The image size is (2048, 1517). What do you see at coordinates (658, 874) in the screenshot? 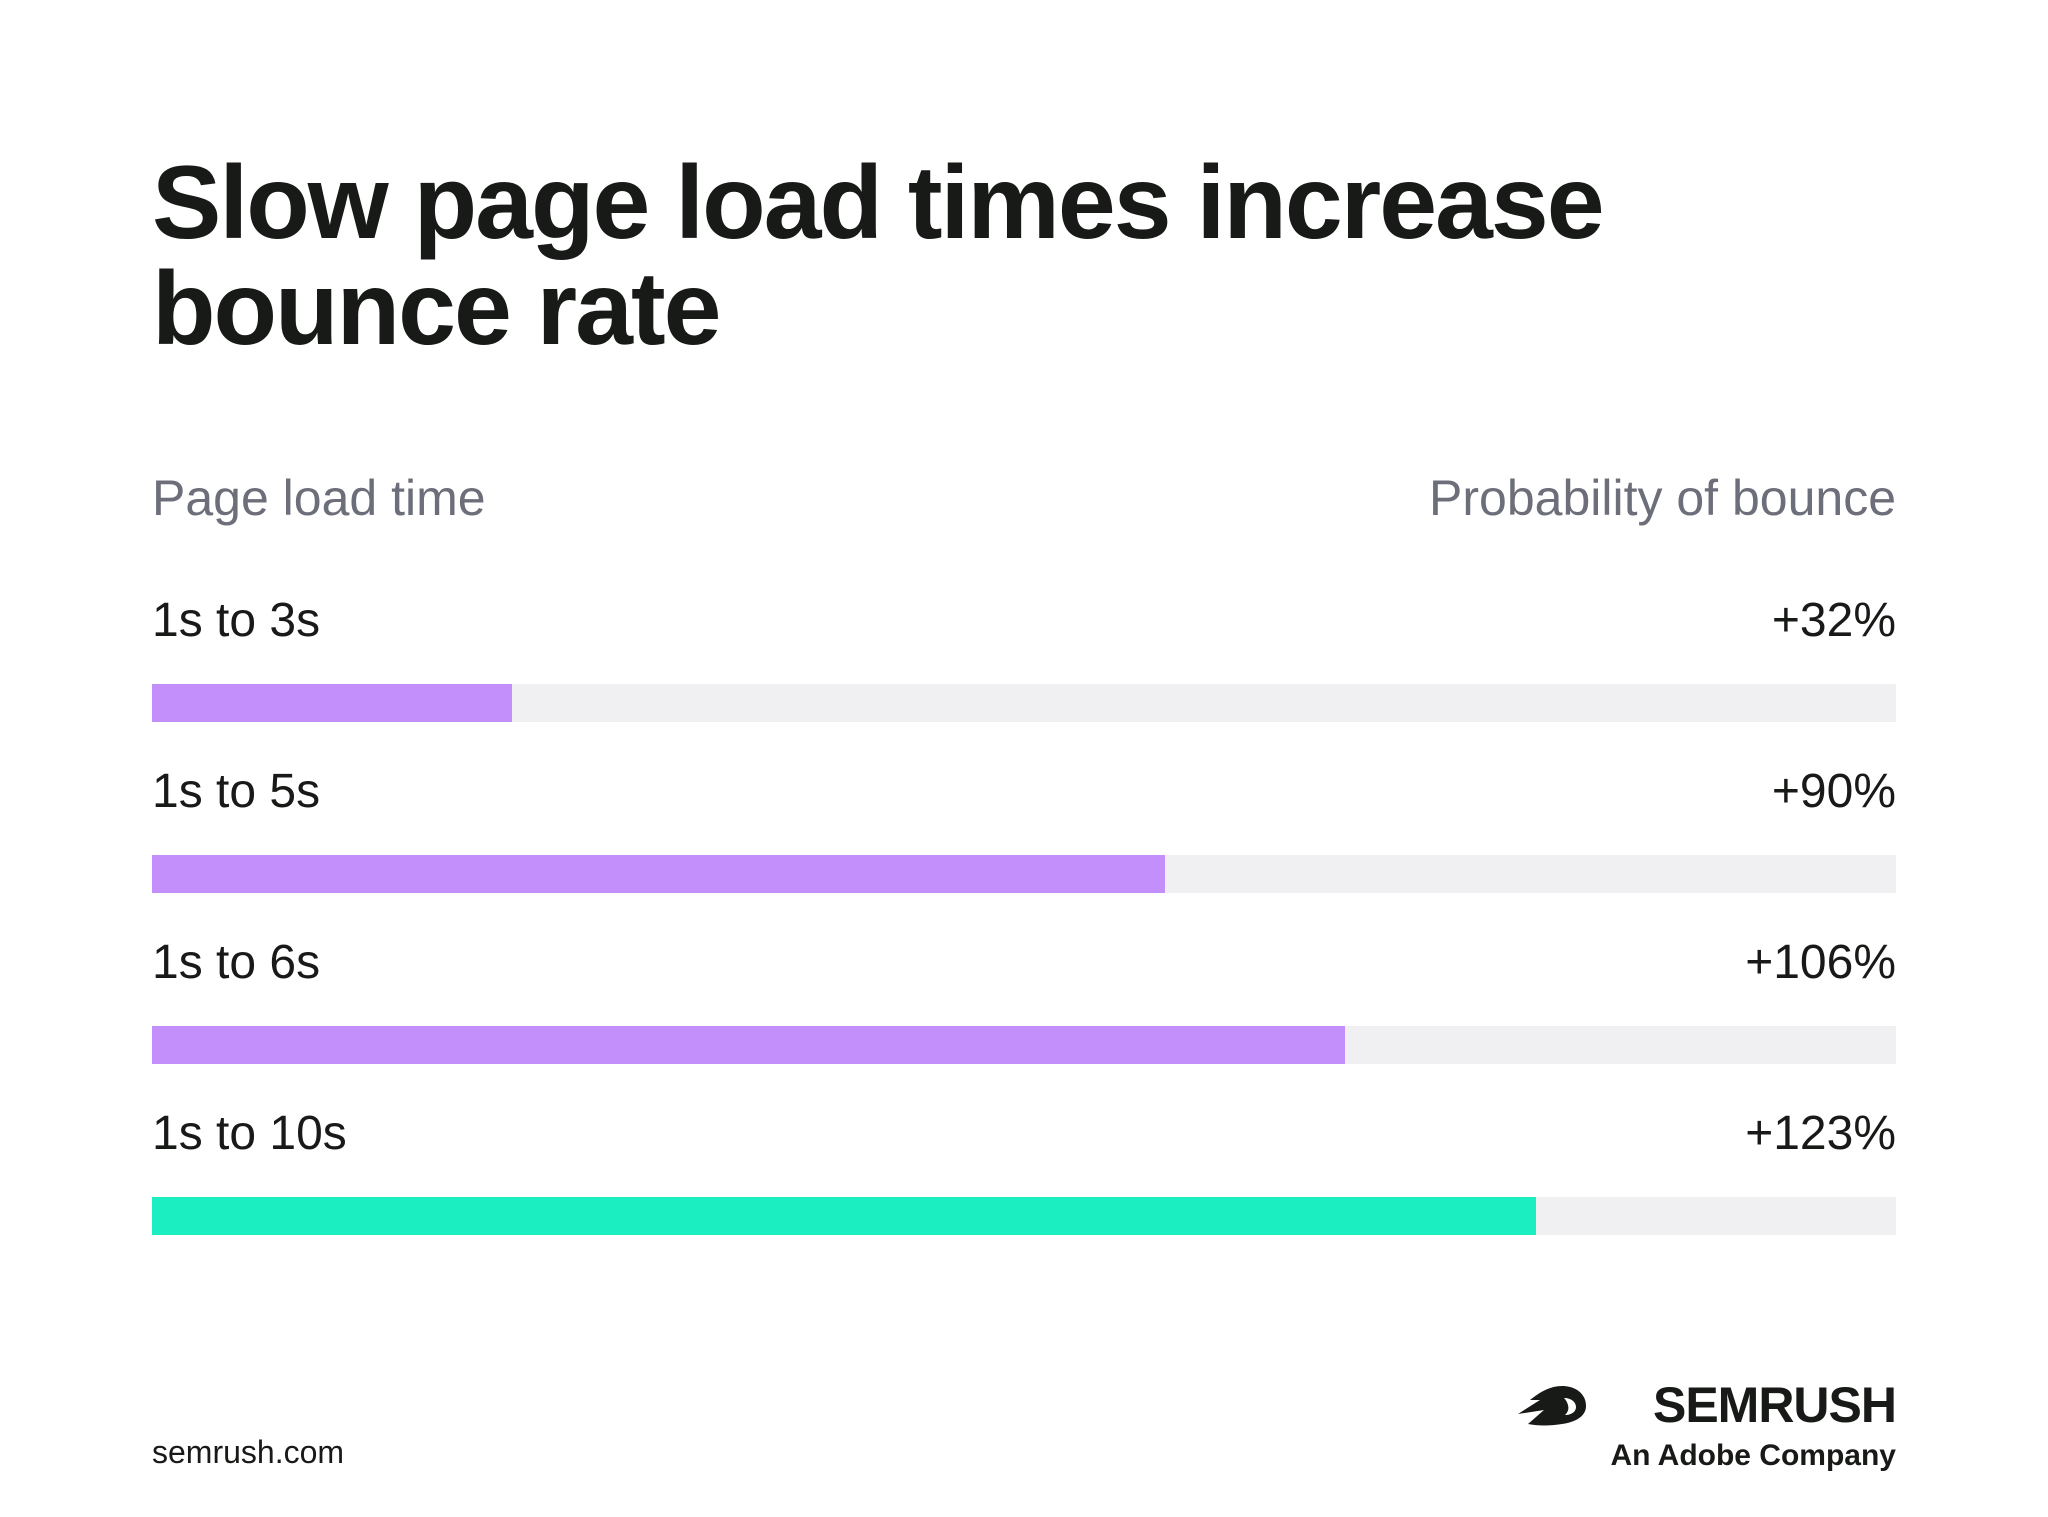
I see `bar-1s-to-5s` at bounding box center [658, 874].